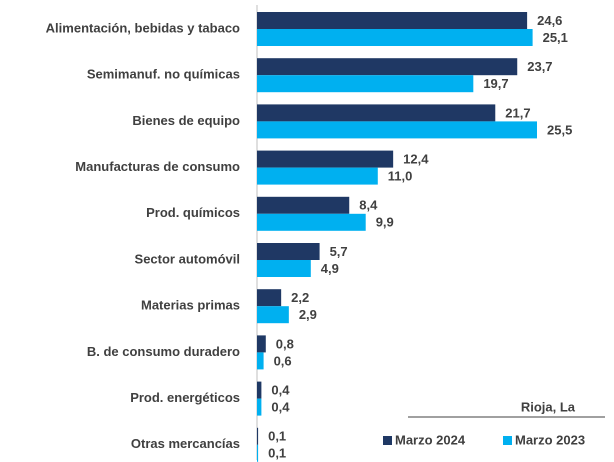 This screenshot has height=462, width=614. Describe the element at coordinates (193, 212) in the screenshot. I see `category-label: Prod. químicos` at that location.